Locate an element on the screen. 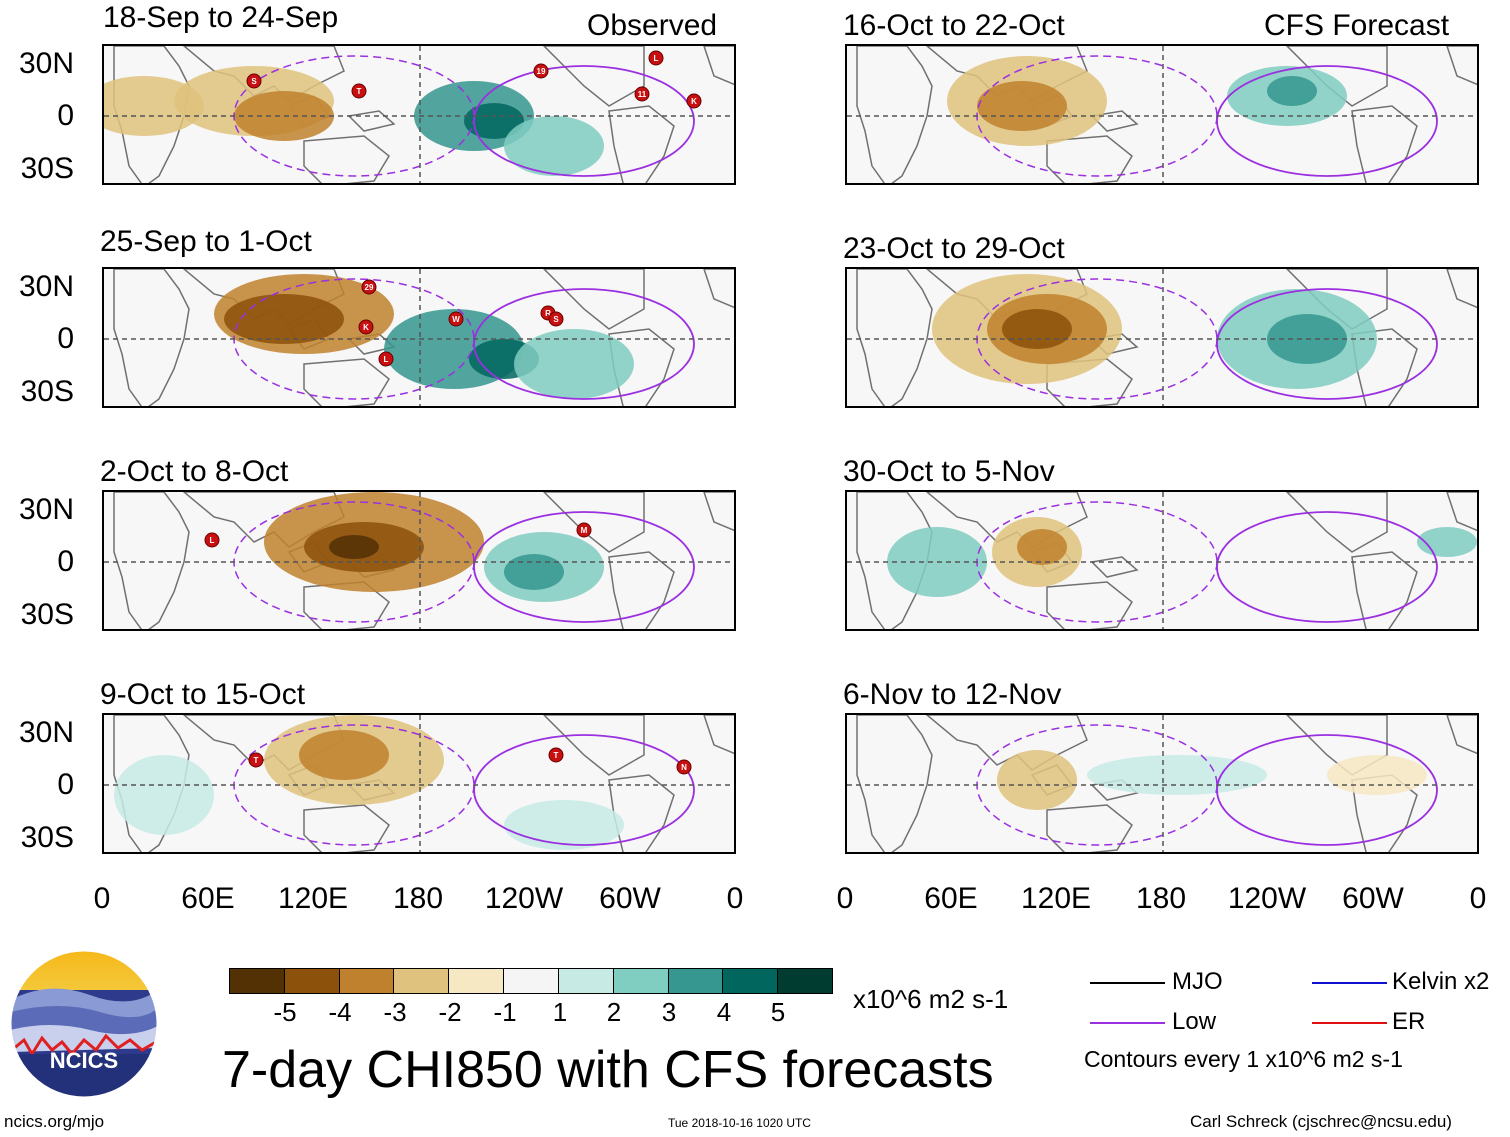 The width and height of the screenshot is (1510, 1137). map-canvas: S T 19 L 11 K is located at coordinates (419, 114).